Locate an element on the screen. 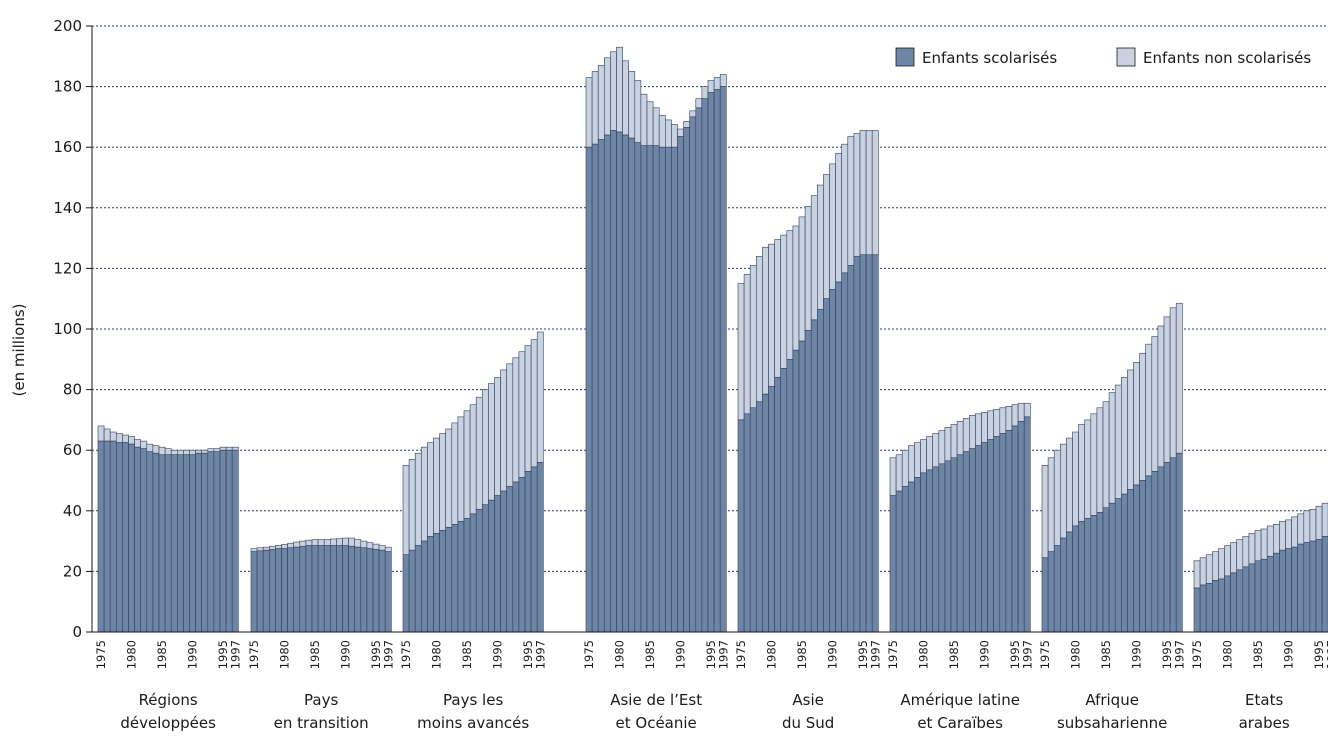  group-4-bar-not-enrolled-1987 is located at coordinates (662, 131).